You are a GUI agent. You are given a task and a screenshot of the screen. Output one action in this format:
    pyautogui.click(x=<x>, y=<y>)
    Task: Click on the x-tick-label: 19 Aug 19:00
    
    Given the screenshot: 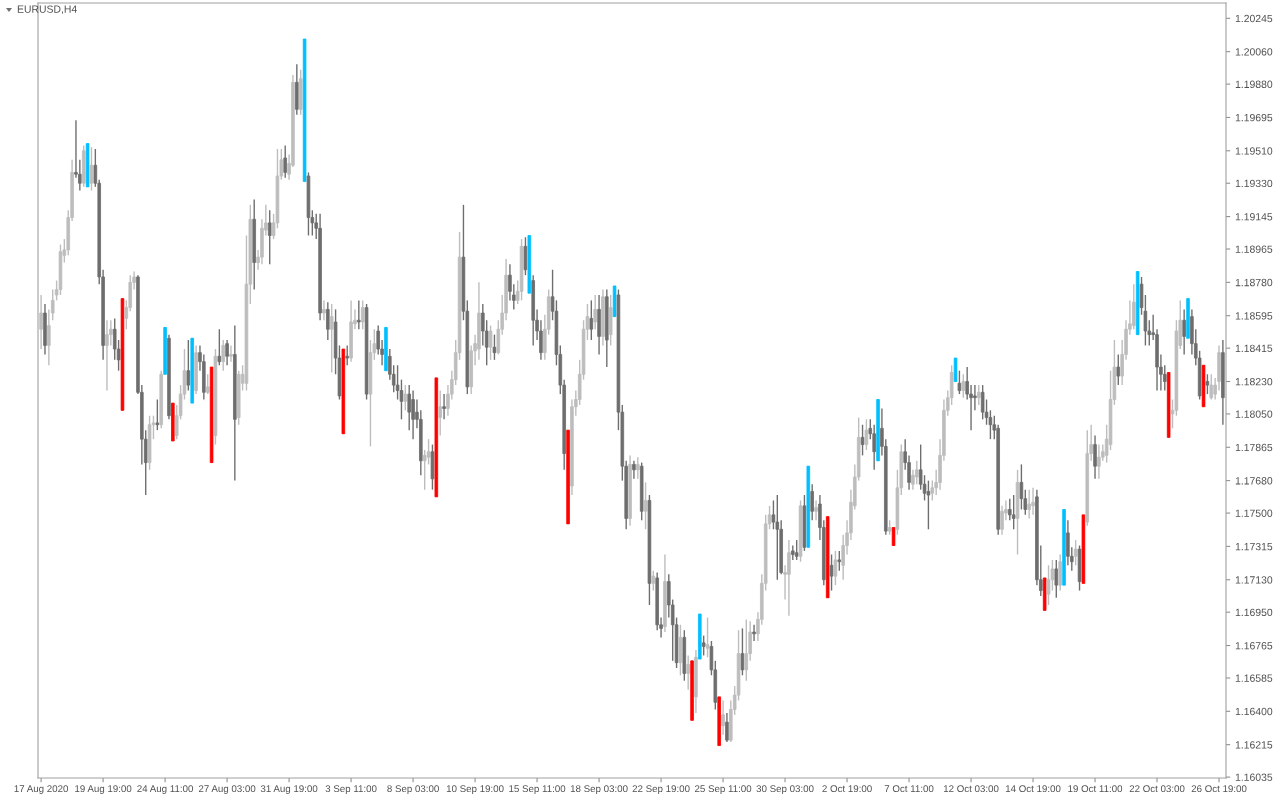 What is the action you would take?
    pyautogui.click(x=103, y=790)
    